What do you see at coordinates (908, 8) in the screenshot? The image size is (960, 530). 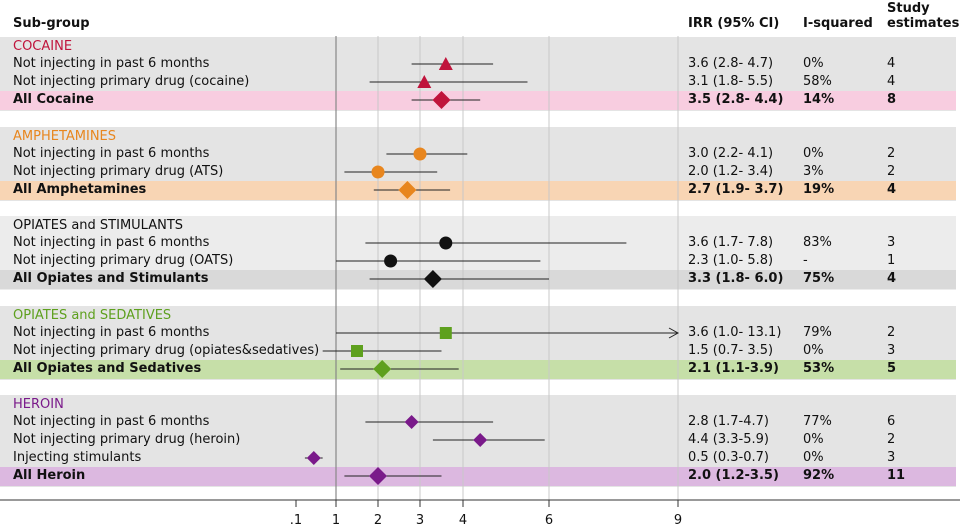 I see `study-header: Study` at bounding box center [908, 8].